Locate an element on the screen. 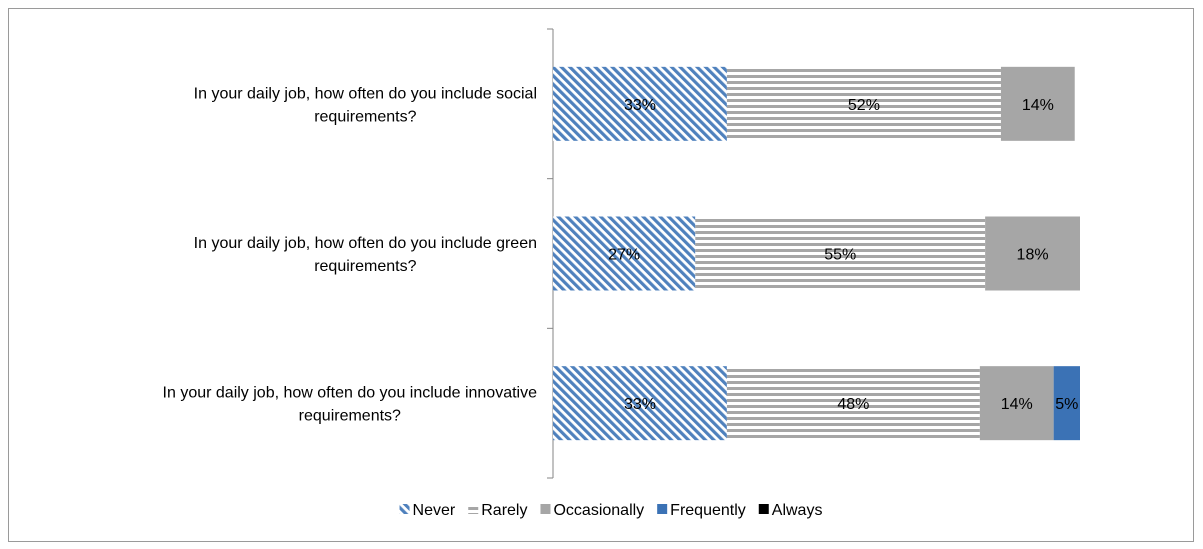 The height and width of the screenshot is (549, 1203). data-label: 52% is located at coordinates (864, 105).